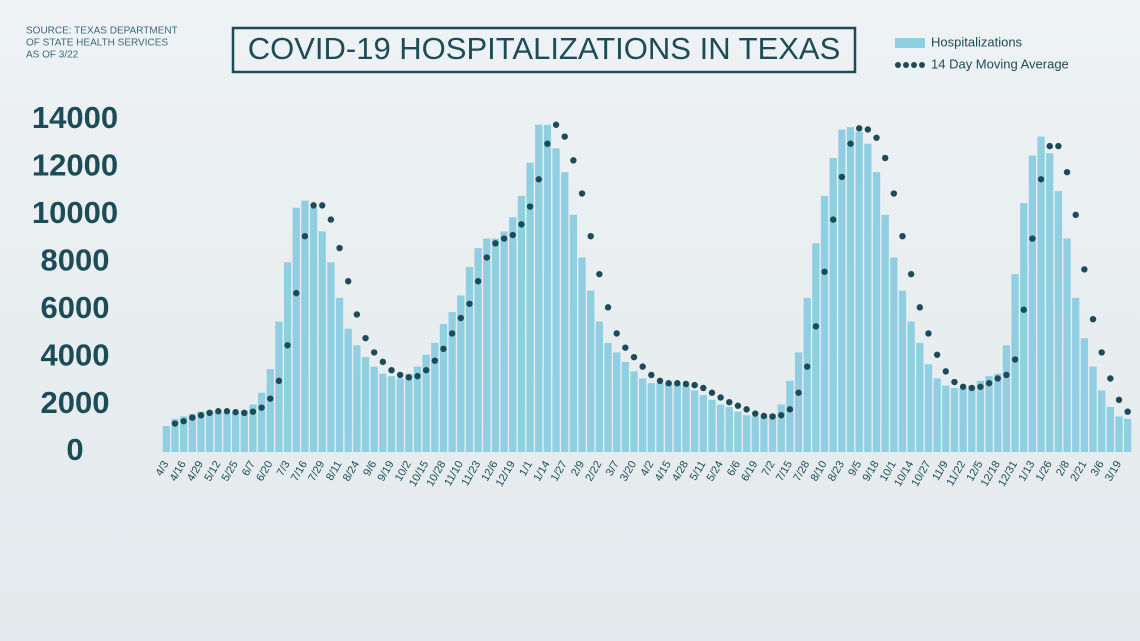 This screenshot has width=1140, height=641. What do you see at coordinates (316, 471) in the screenshot?
I see `x-tick-label: 7/29` at bounding box center [316, 471].